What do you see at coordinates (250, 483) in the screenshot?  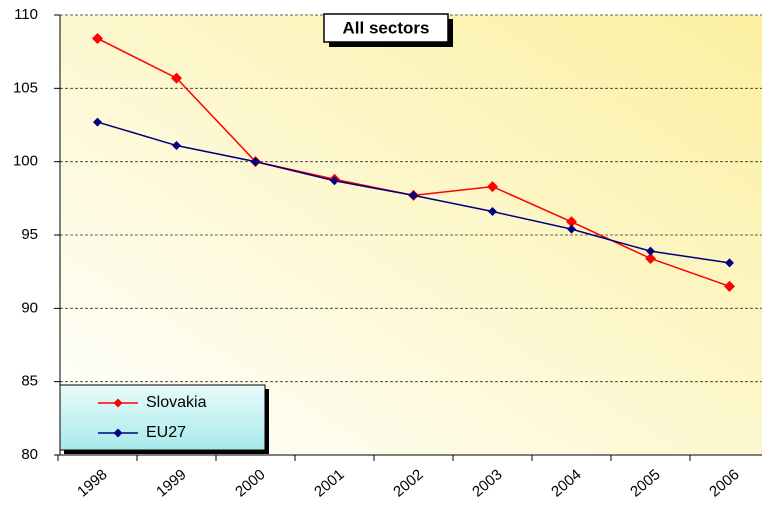 I see `x-tick-label: 2000` at bounding box center [250, 483].